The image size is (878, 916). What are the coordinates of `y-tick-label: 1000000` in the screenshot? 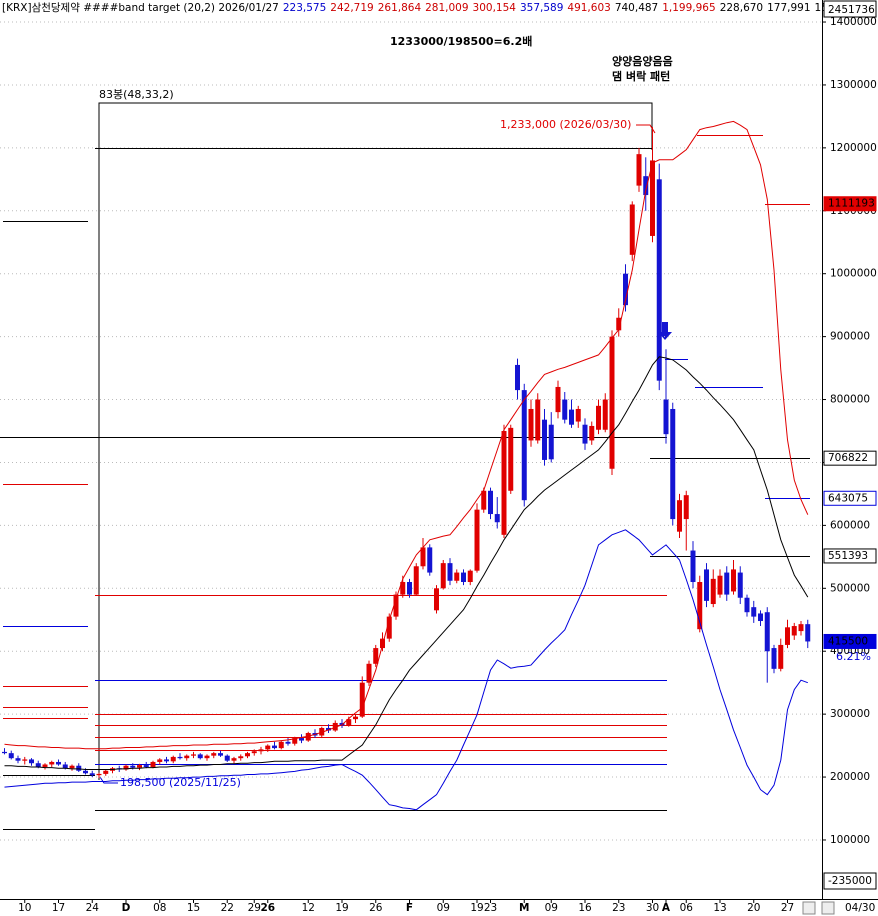 It's located at (853, 274).